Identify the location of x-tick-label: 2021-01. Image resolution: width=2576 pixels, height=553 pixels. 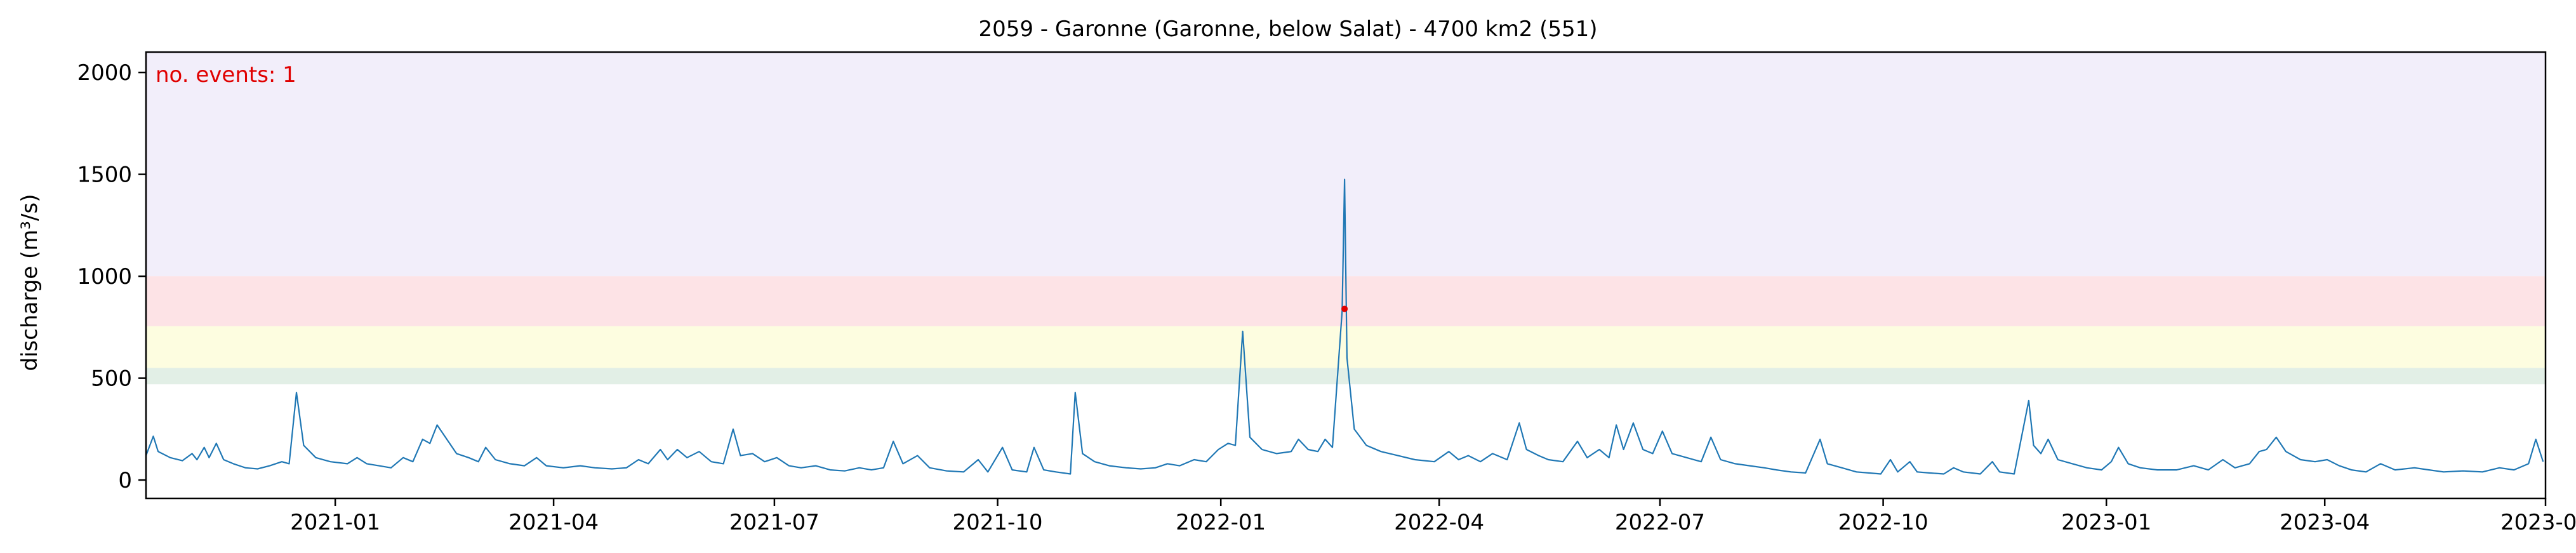
(335, 522).